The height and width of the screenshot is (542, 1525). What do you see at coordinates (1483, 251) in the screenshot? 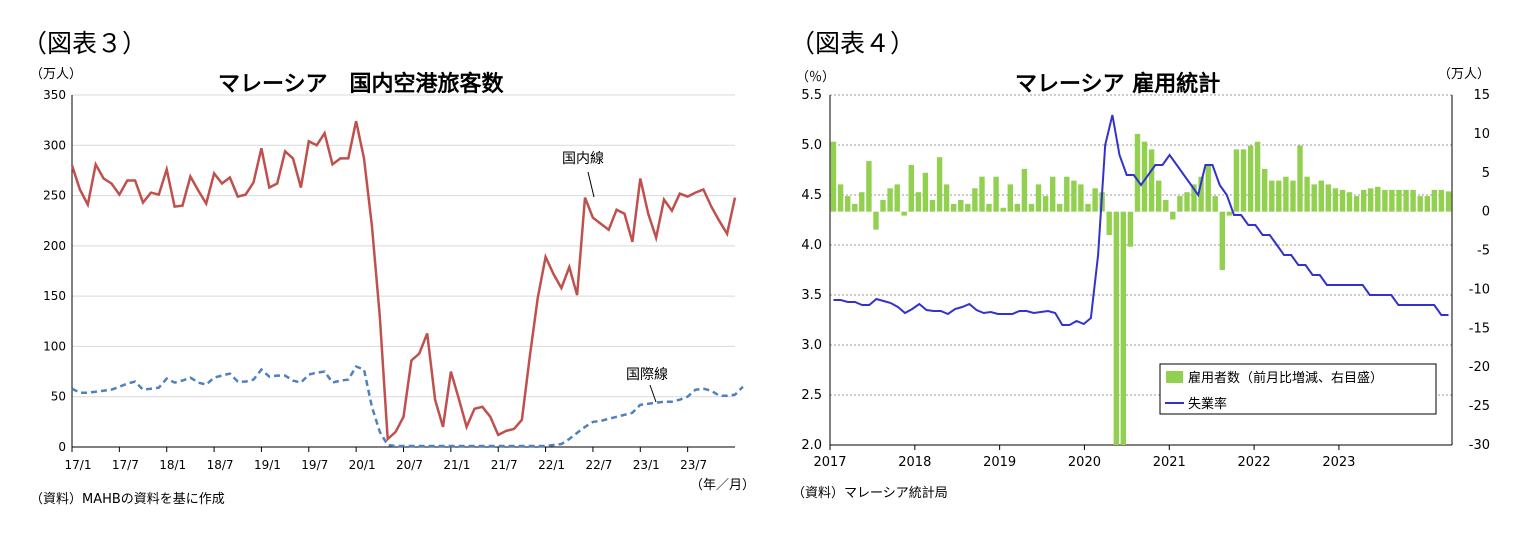
I see `right-y-right-tick-label: -5` at bounding box center [1483, 251].